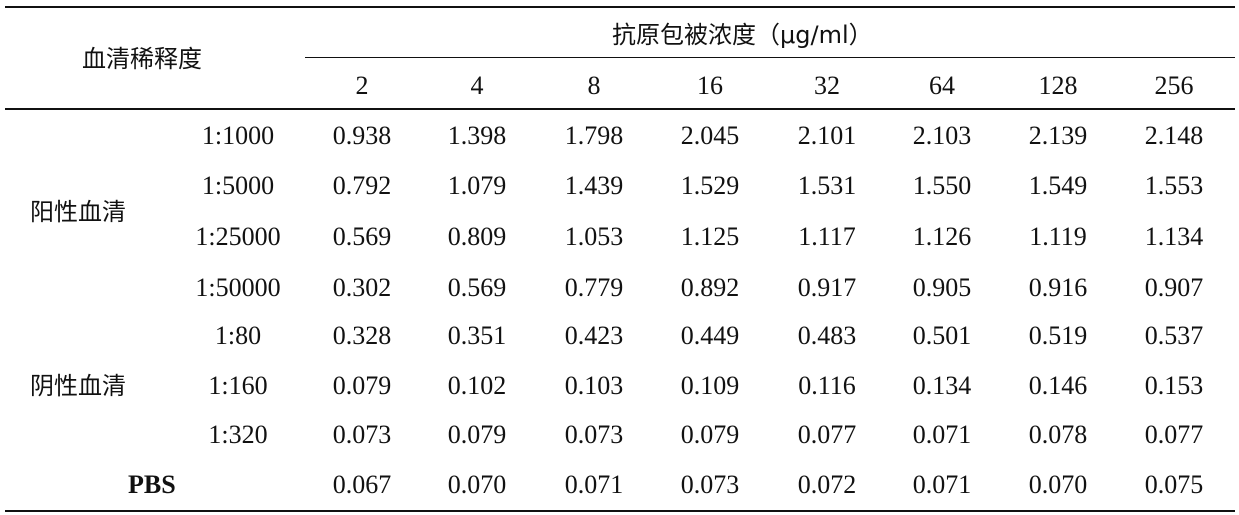 This screenshot has width=1239, height=515. I want to click on od-value-cell: 1.125, so click(710, 237).